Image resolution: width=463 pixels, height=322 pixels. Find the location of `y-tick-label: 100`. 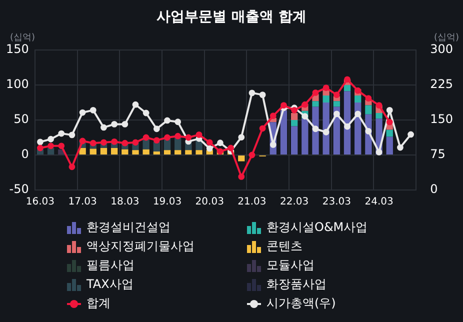

y-tick-label: 100 is located at coordinates (17, 84).